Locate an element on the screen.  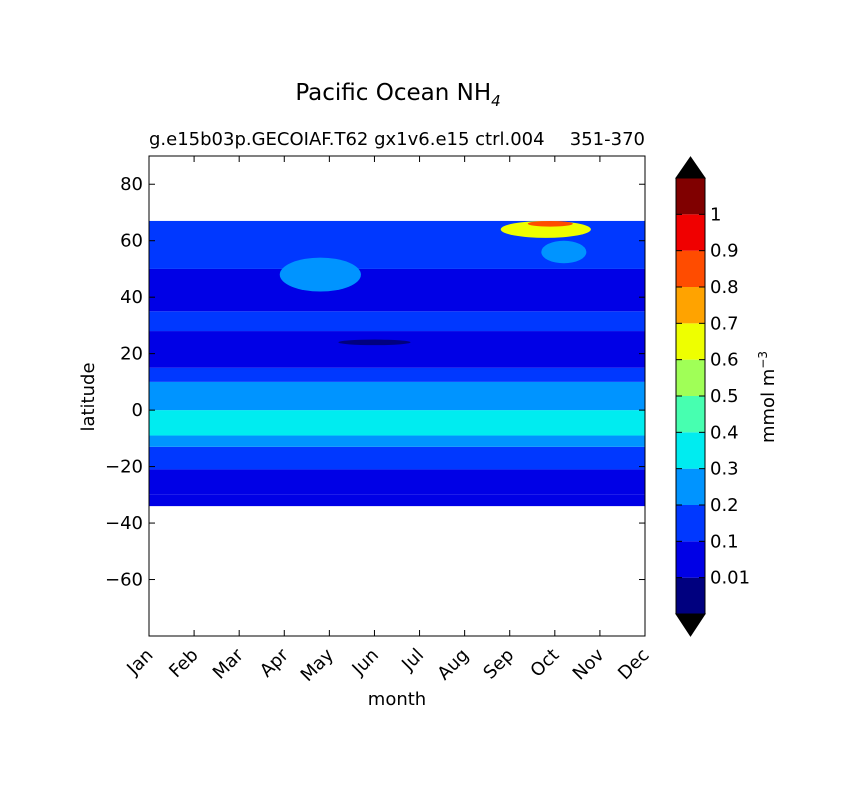
x-tick-label: Aug is located at coordinates (453, 665).